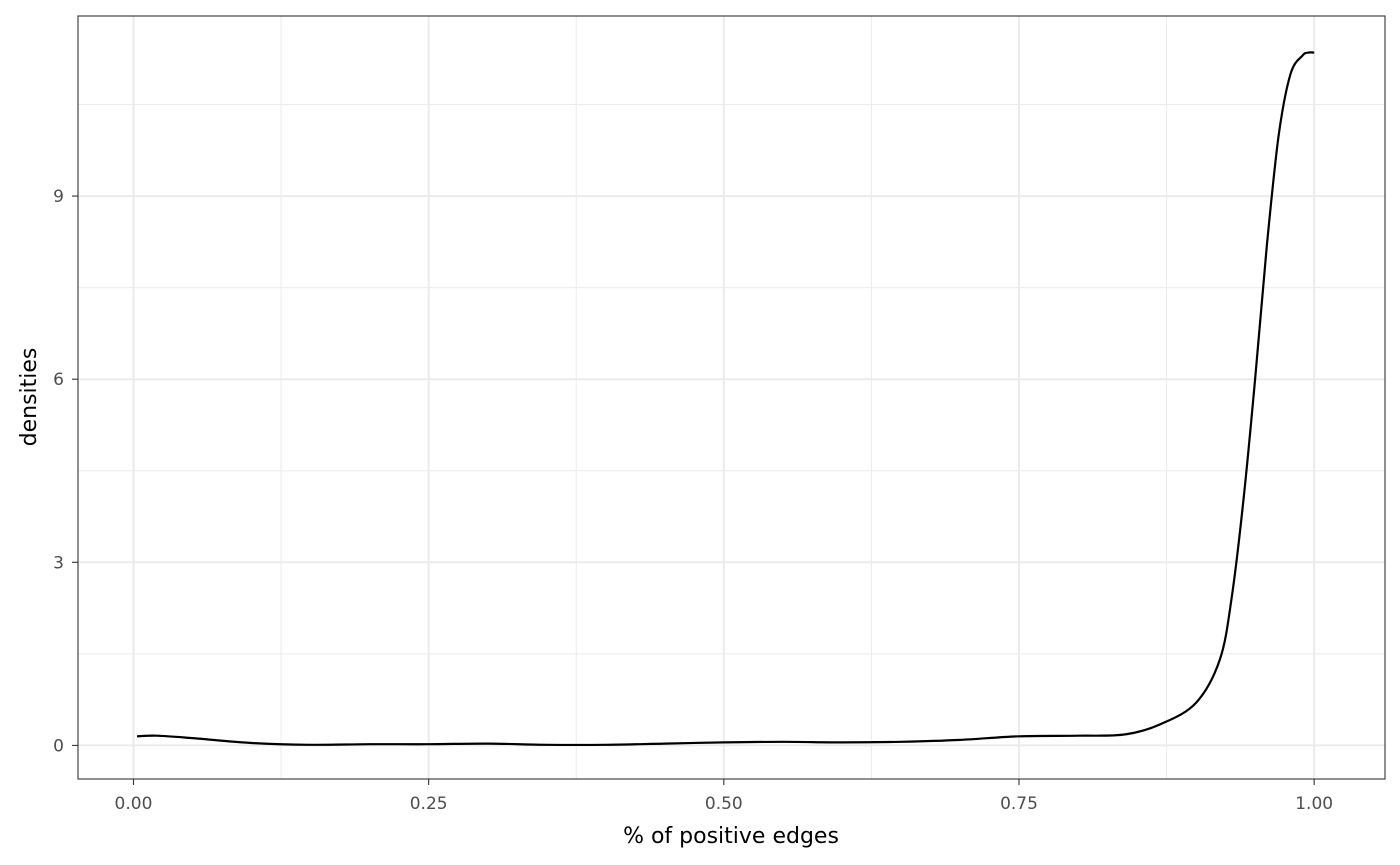 The image size is (1400, 865). Describe the element at coordinates (724, 804) in the screenshot. I see `x-tick-label: 0.50` at that location.